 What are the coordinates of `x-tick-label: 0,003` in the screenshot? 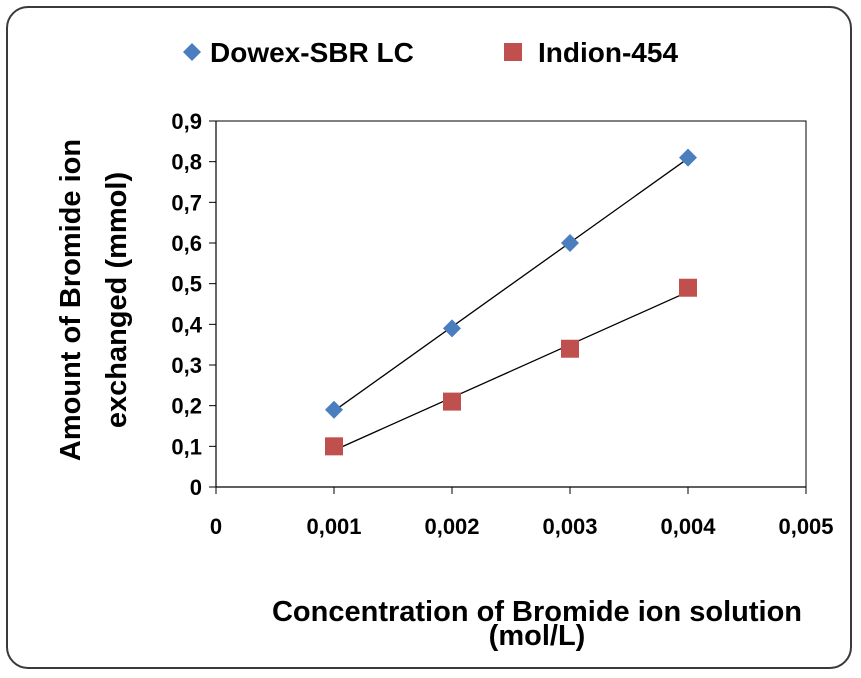 It's located at (569, 526).